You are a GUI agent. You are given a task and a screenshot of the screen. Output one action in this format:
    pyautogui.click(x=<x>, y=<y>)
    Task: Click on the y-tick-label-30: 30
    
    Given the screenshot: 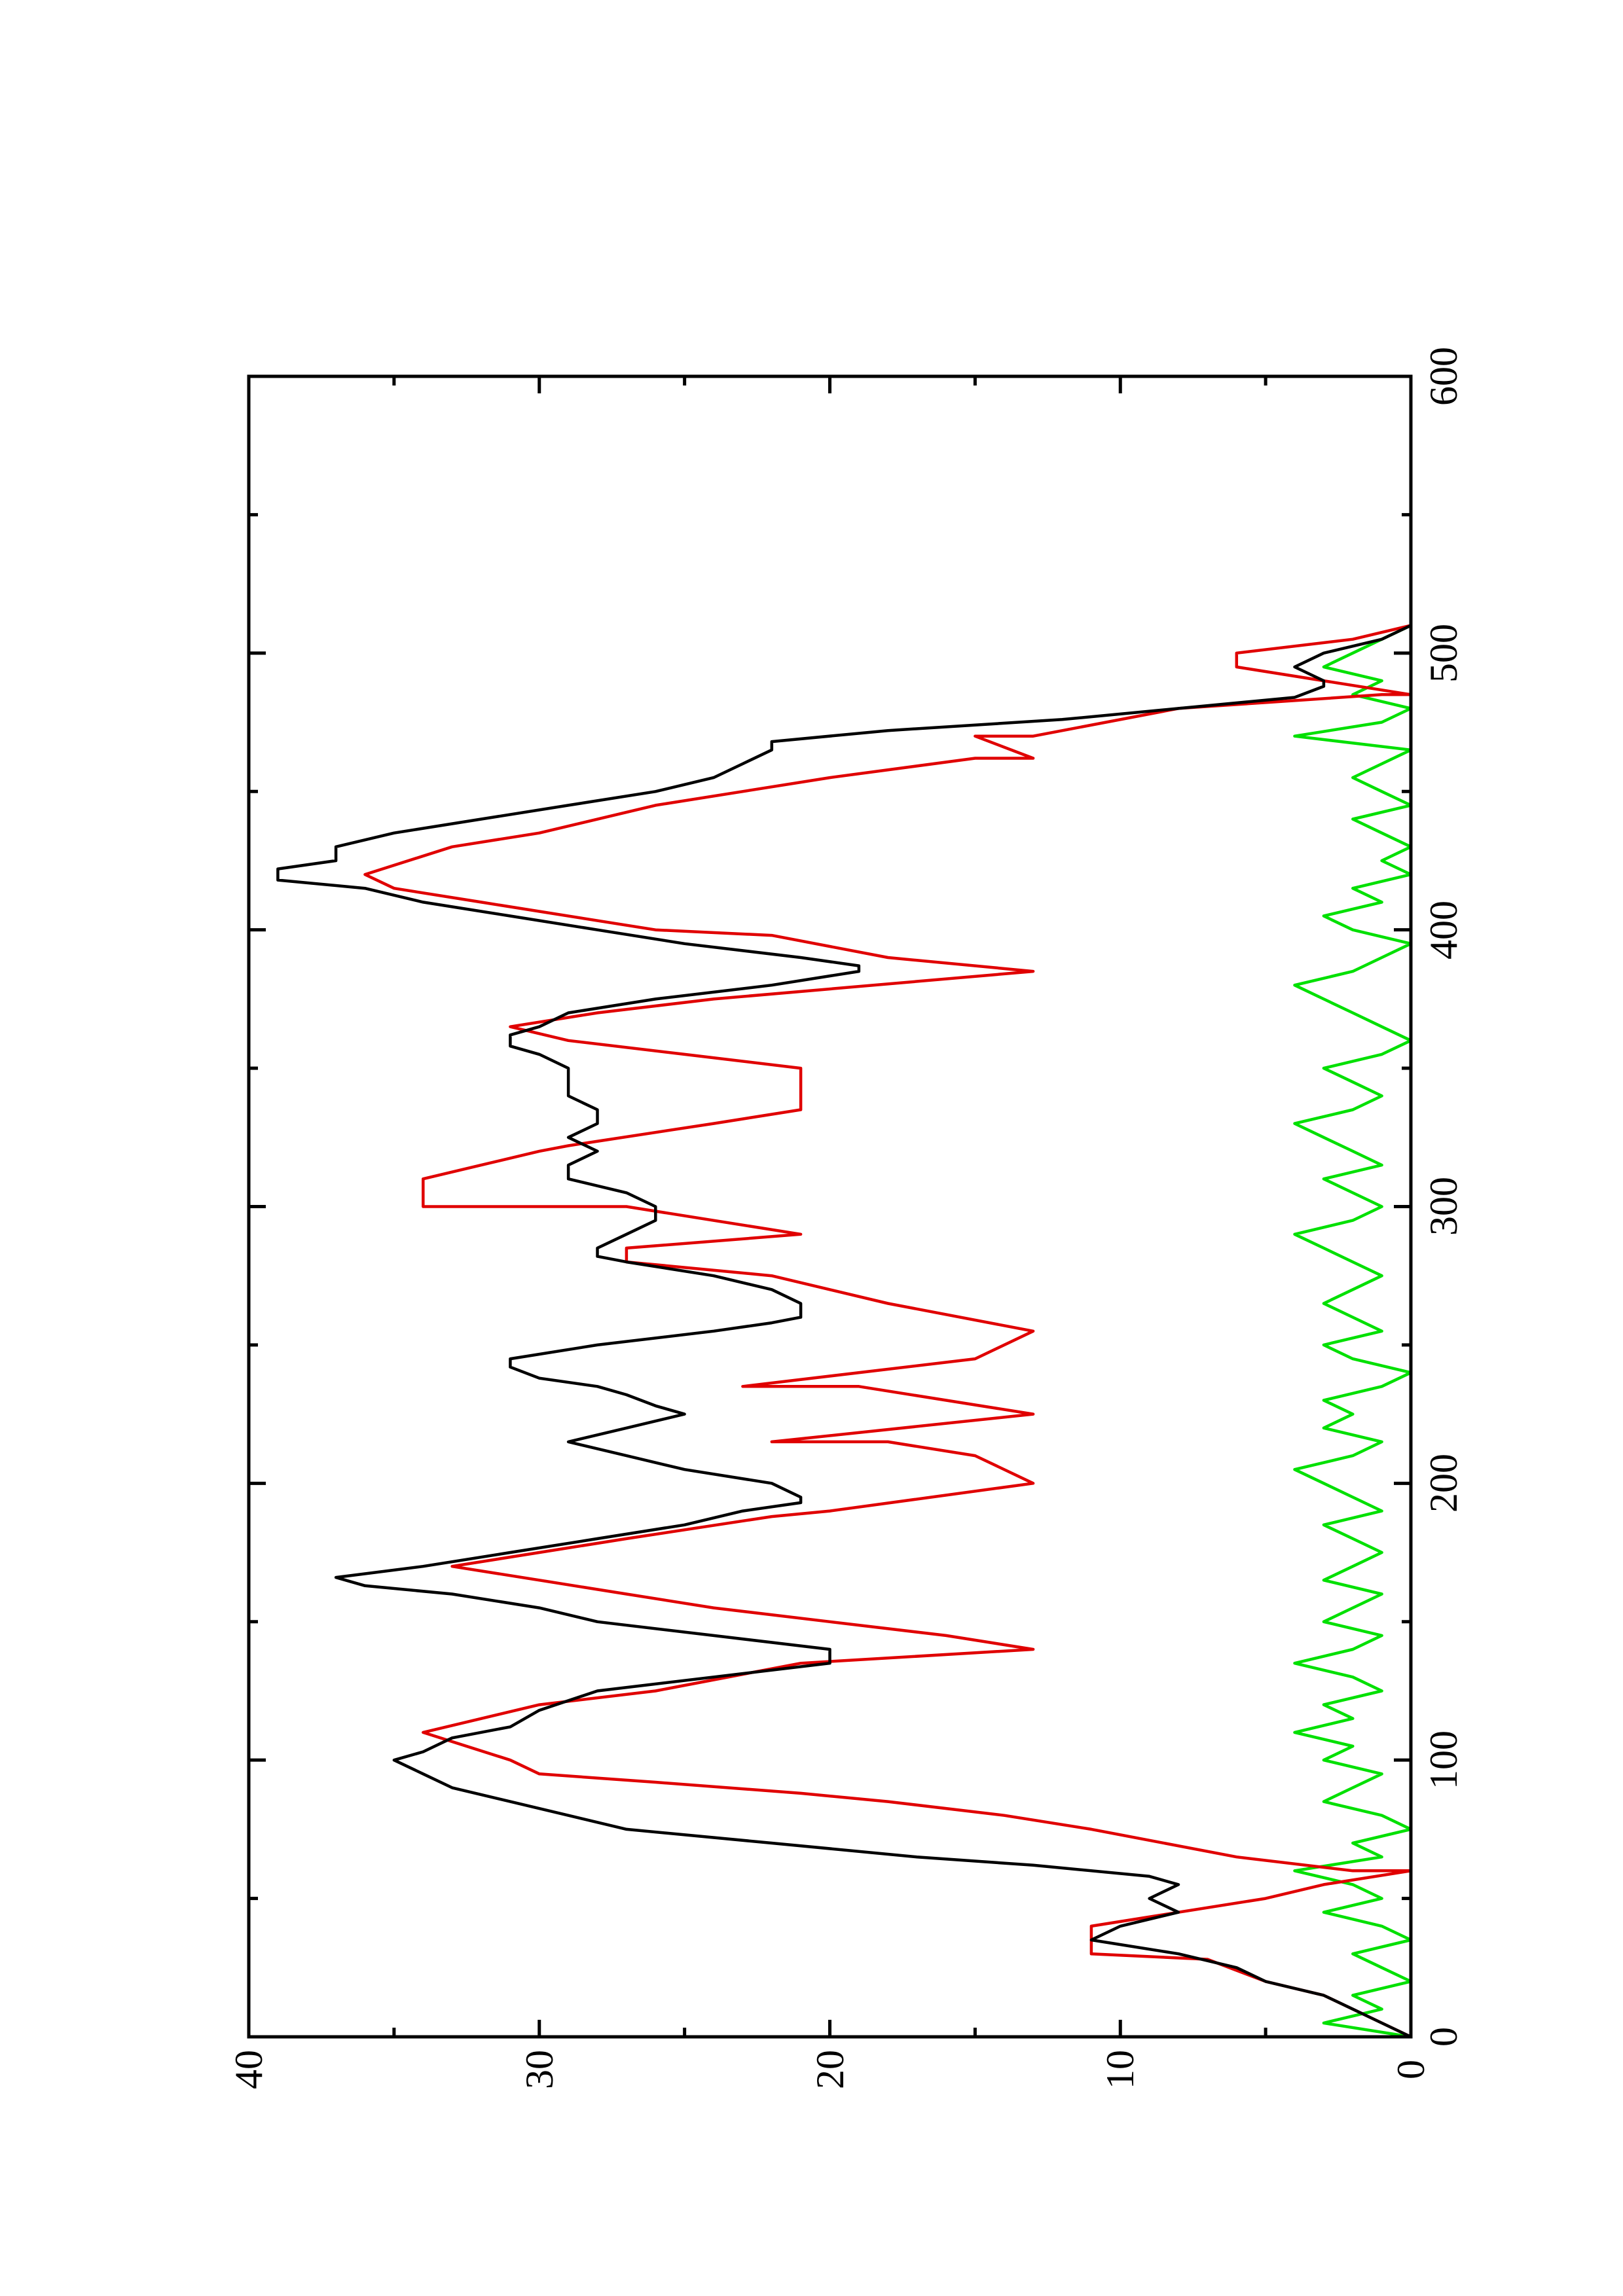 What is the action you would take?
    pyautogui.click(x=539, y=2069)
    